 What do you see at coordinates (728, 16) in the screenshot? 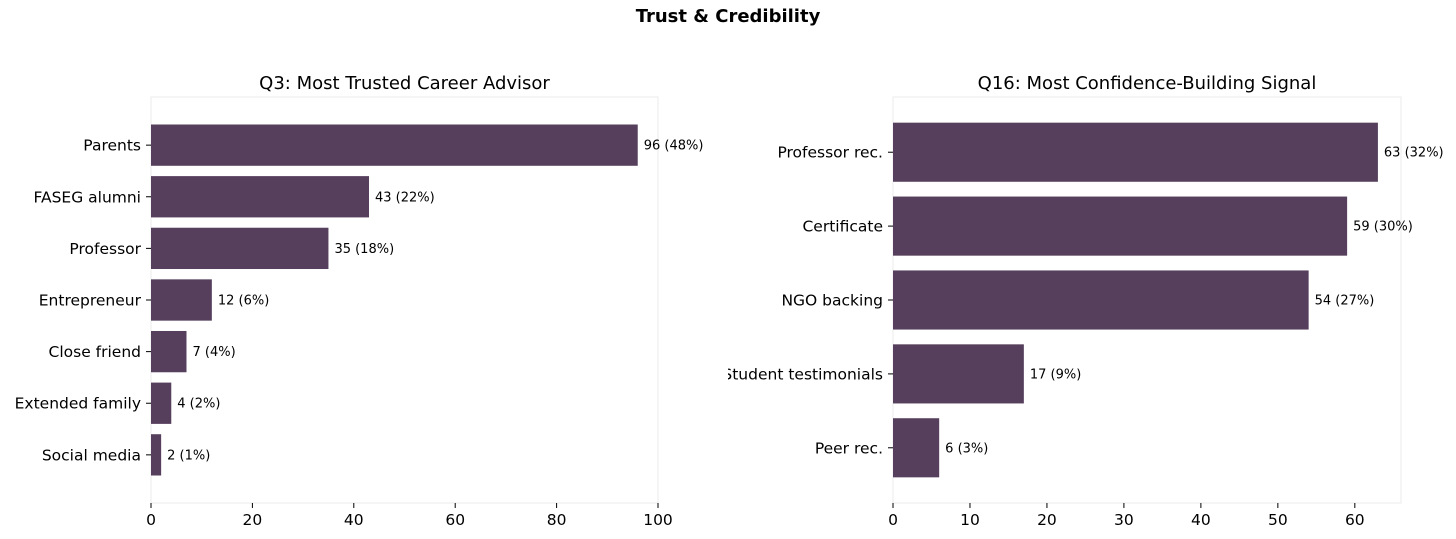
I see `figure-title: Trust & Credibility` at bounding box center [728, 16].